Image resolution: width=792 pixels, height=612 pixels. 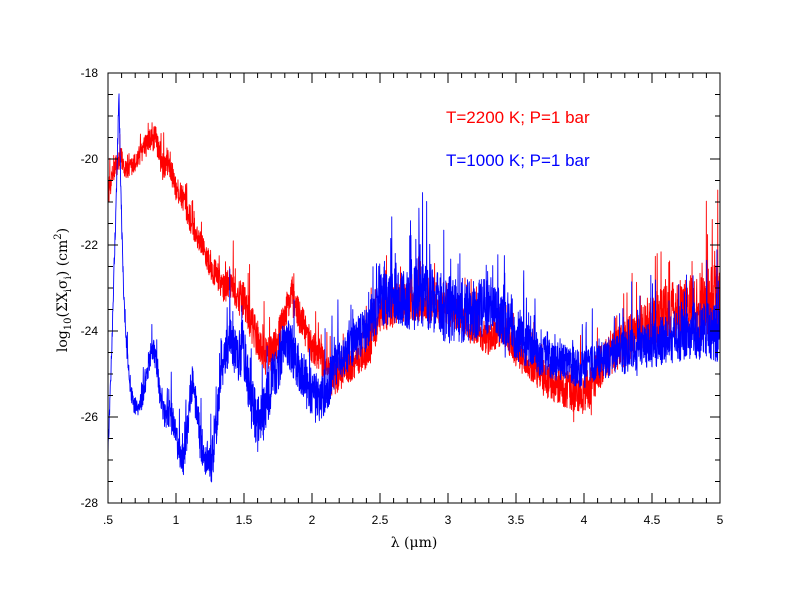 I want to click on x-tick-label: 4.5, so click(x=652, y=520).